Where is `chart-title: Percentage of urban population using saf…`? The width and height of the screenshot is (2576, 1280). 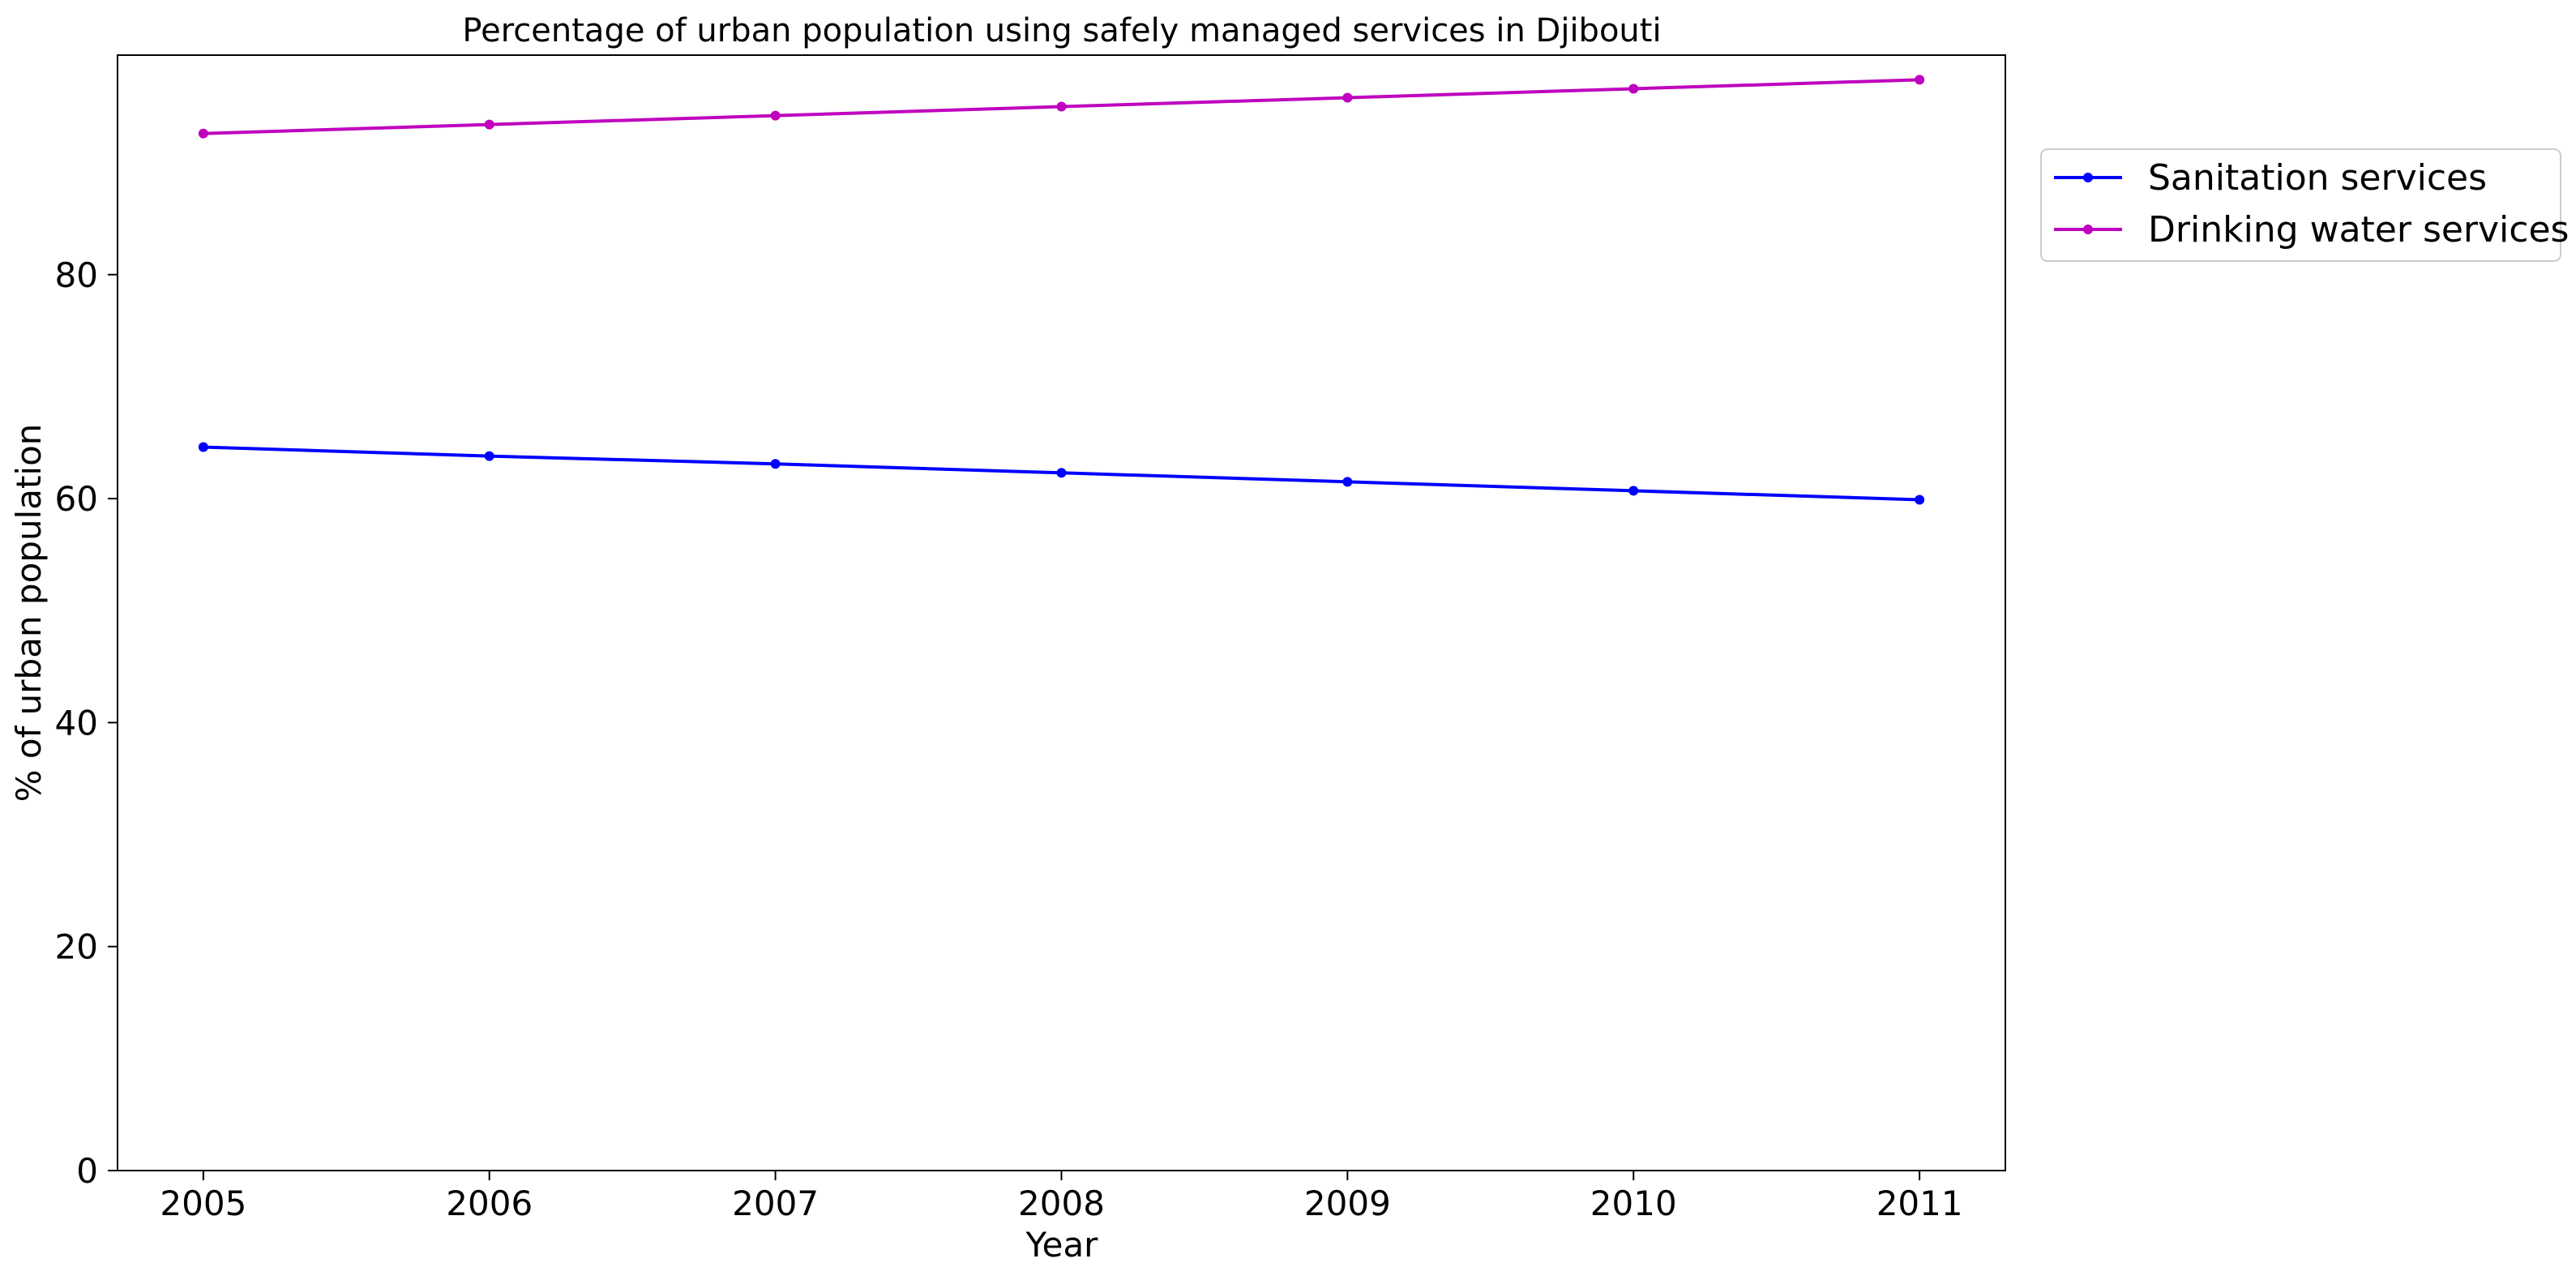
chart-title: Percentage of urban population using saf… is located at coordinates (1061, 30).